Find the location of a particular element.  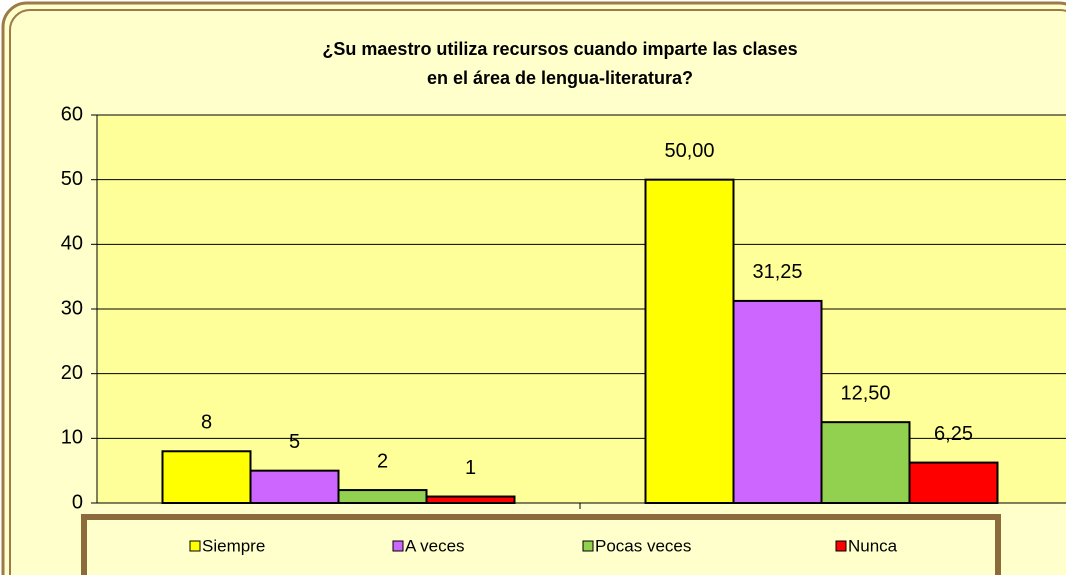

data-label: 5 is located at coordinates (294, 442).